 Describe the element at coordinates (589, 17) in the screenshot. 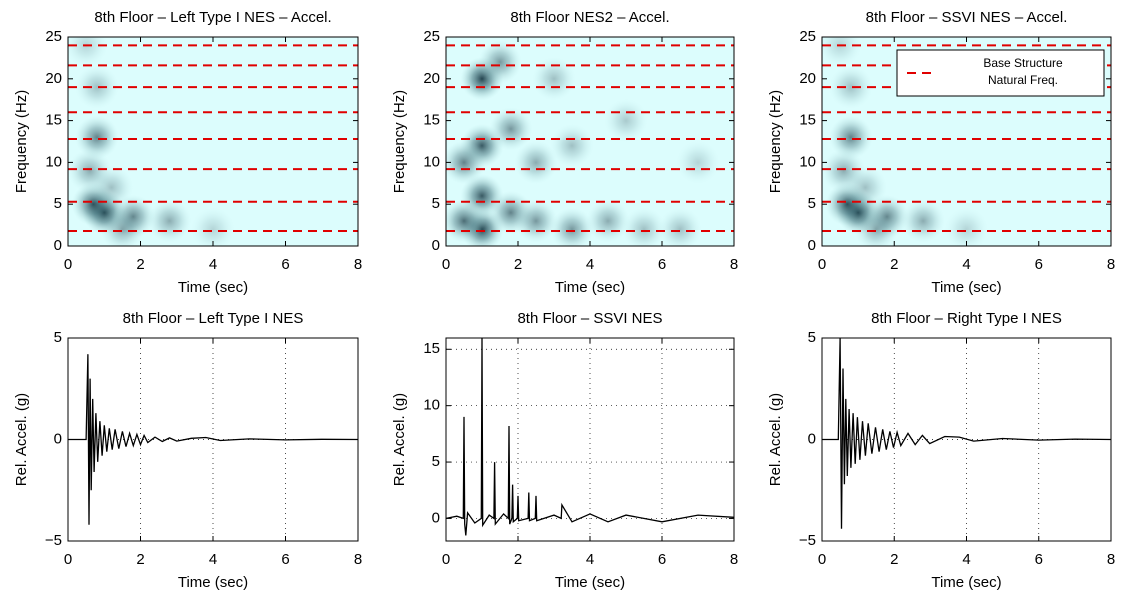

I see `chart-title: 8th Floor NES2 – Accel.` at that location.